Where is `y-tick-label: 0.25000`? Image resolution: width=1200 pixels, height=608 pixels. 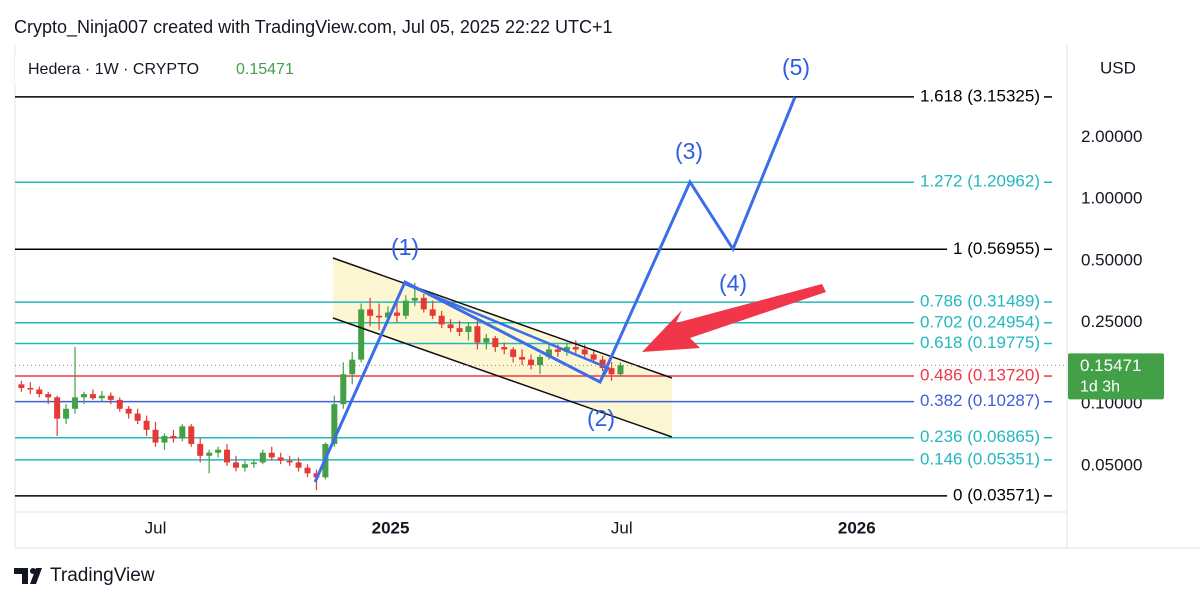 y-tick-label: 0.25000 is located at coordinates (1111, 321).